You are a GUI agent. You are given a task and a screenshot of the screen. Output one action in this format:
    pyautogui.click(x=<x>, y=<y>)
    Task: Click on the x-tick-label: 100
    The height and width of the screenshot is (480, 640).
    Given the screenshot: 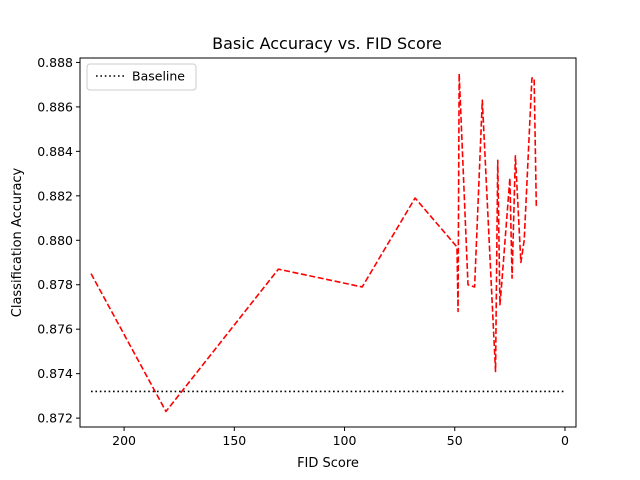 What is the action you would take?
    pyautogui.click(x=345, y=440)
    